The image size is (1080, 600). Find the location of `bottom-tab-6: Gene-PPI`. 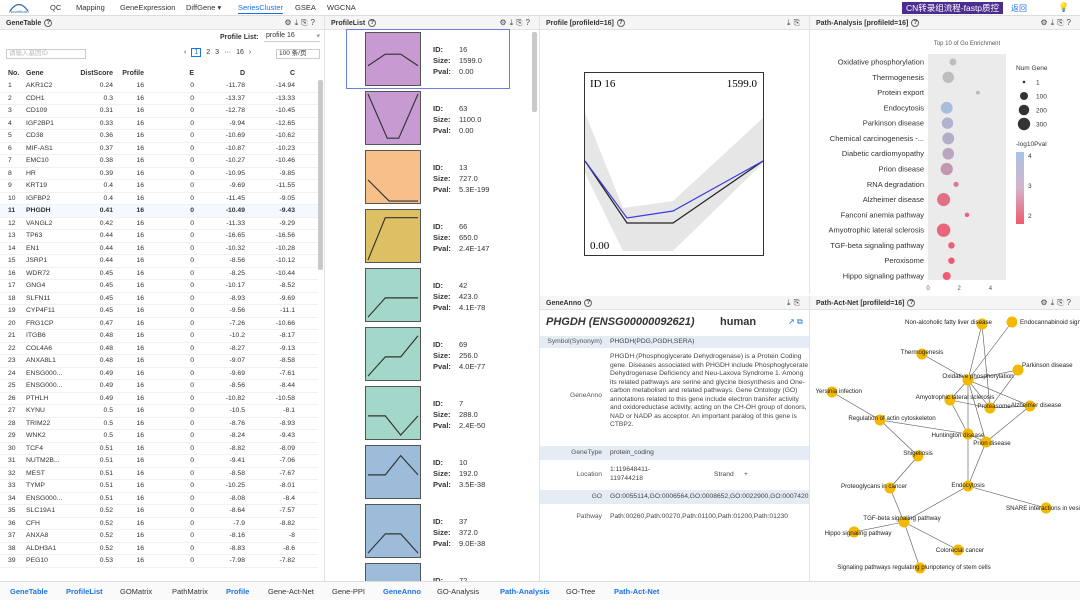

bottom-tab-6: Gene-PPI is located at coordinates (348, 591).